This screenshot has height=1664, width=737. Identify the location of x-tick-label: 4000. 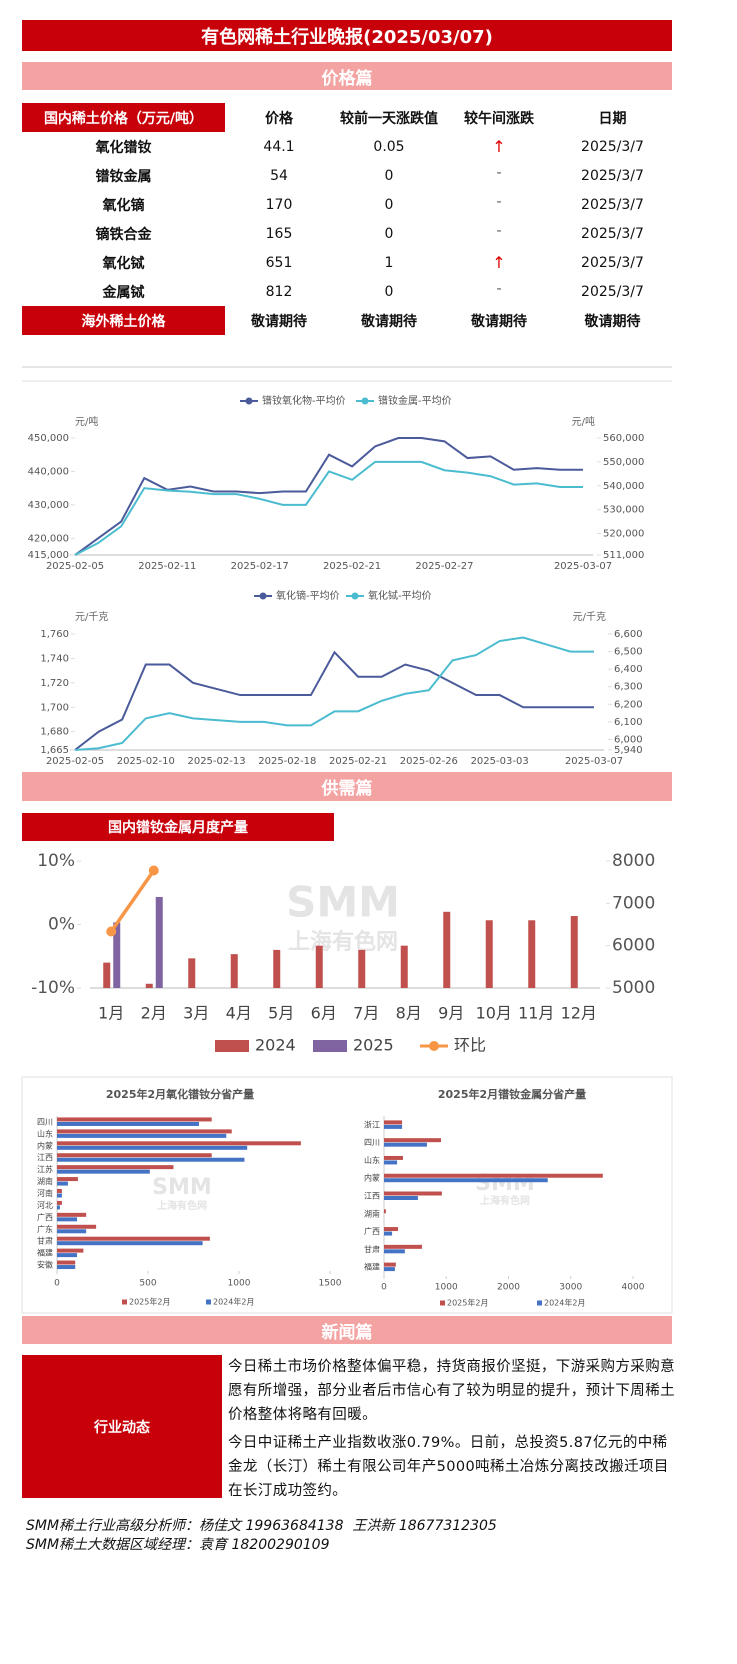
(633, 1288).